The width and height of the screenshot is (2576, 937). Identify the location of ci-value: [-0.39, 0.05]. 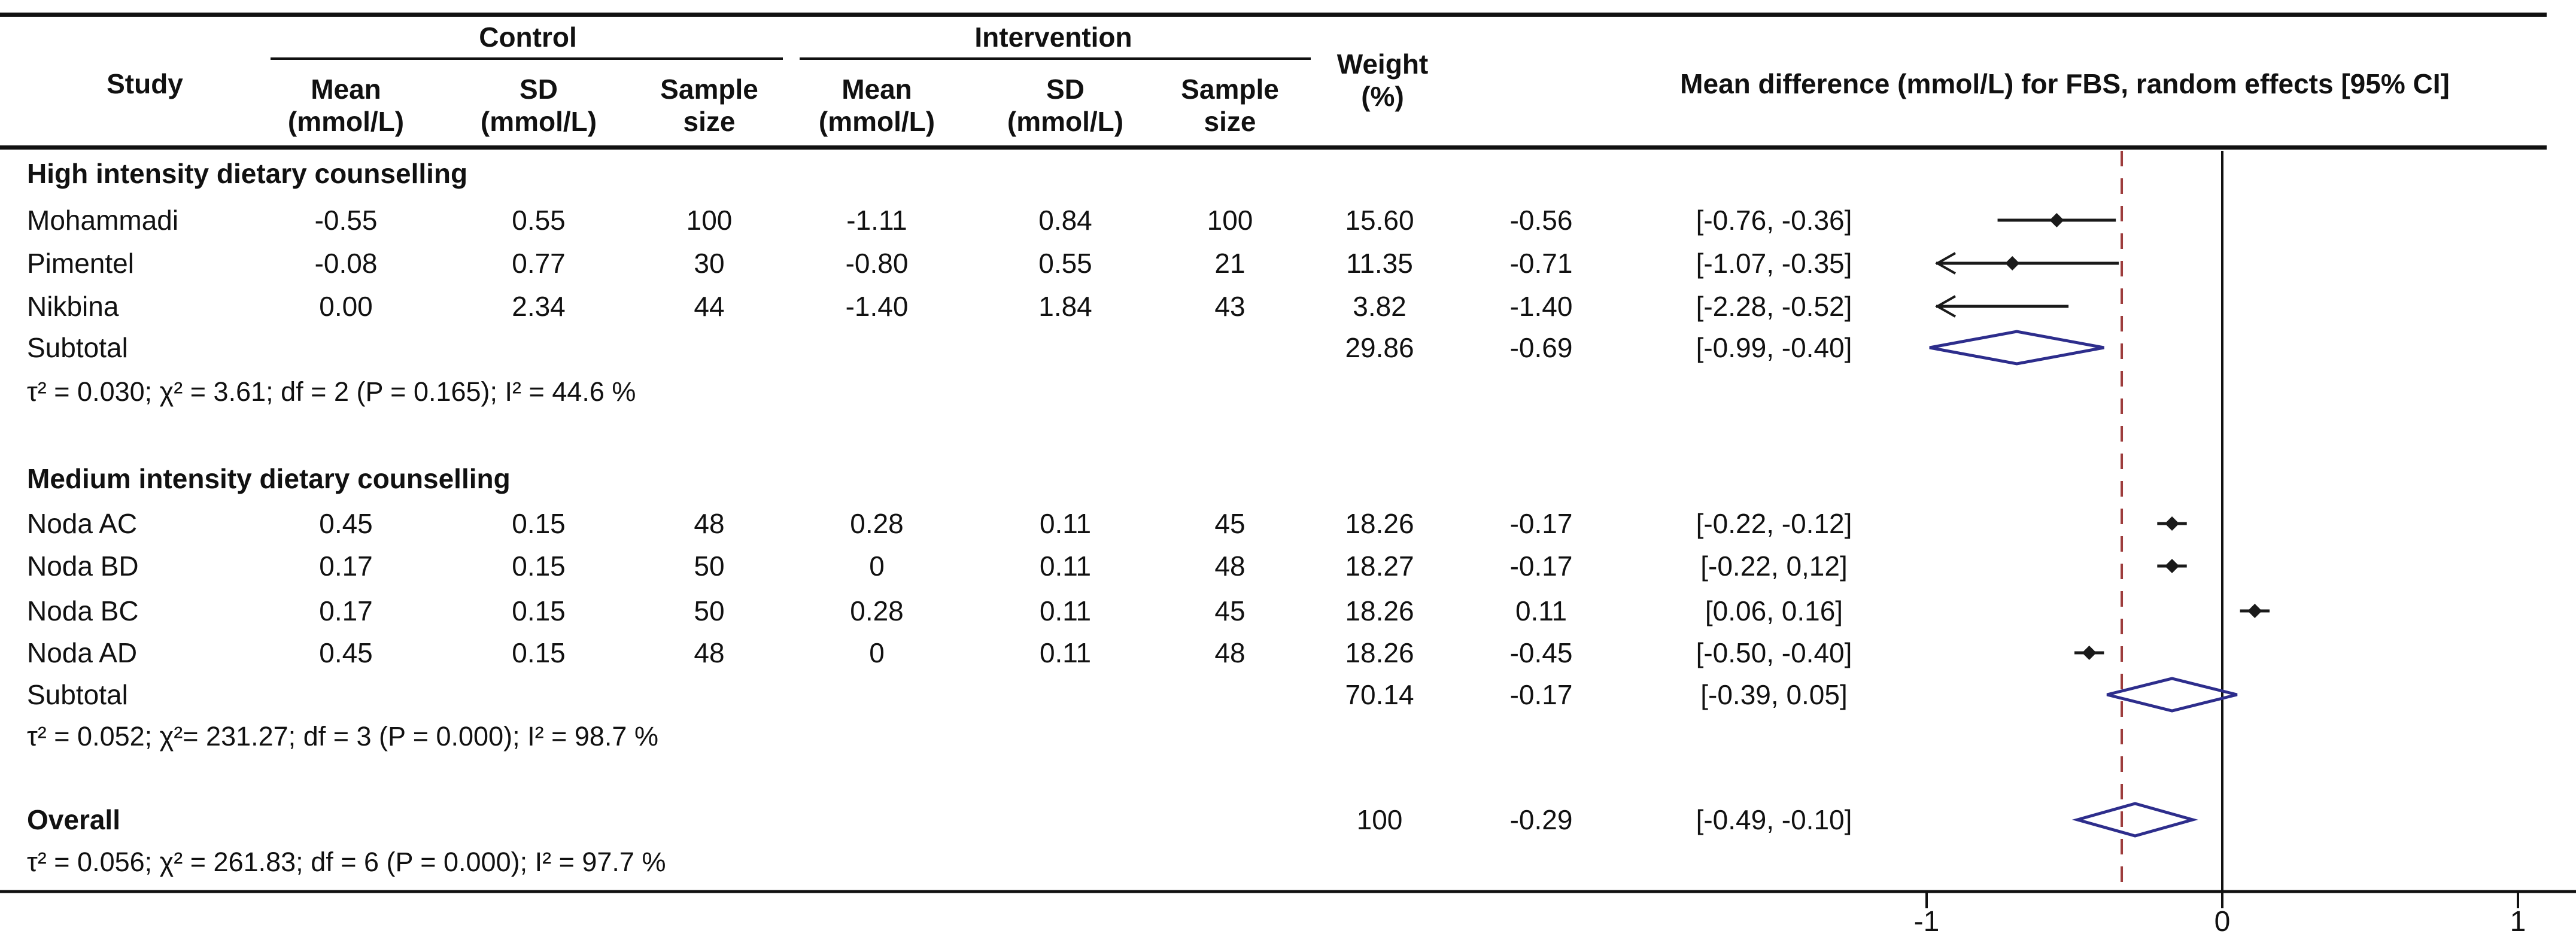
(1774, 694).